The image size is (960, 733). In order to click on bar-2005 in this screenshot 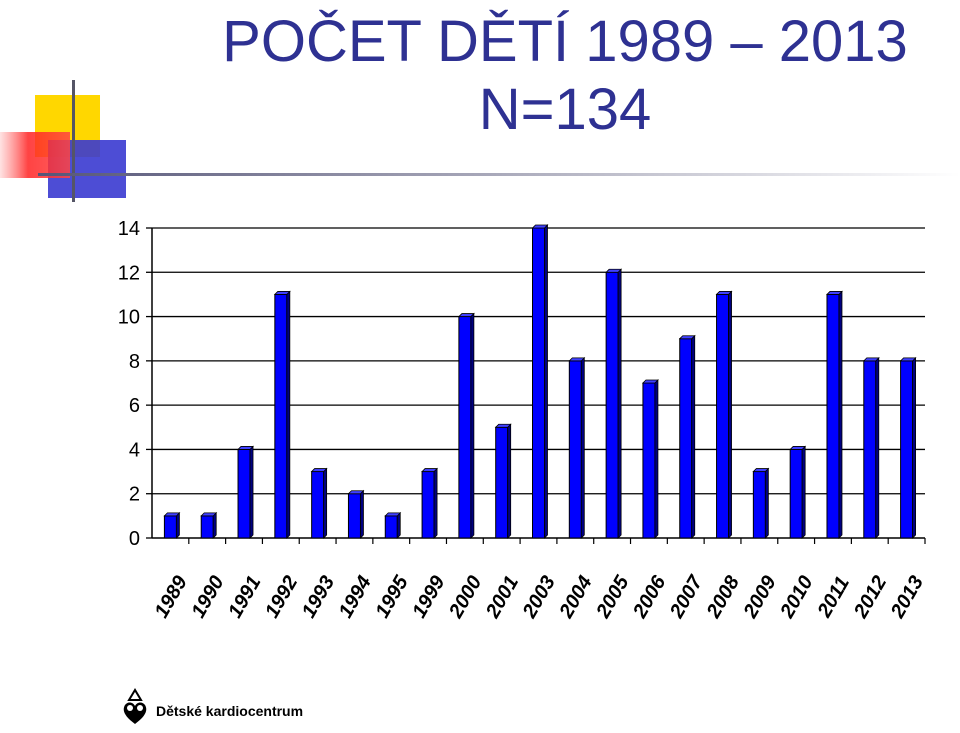, I will do `click(612, 405)`.